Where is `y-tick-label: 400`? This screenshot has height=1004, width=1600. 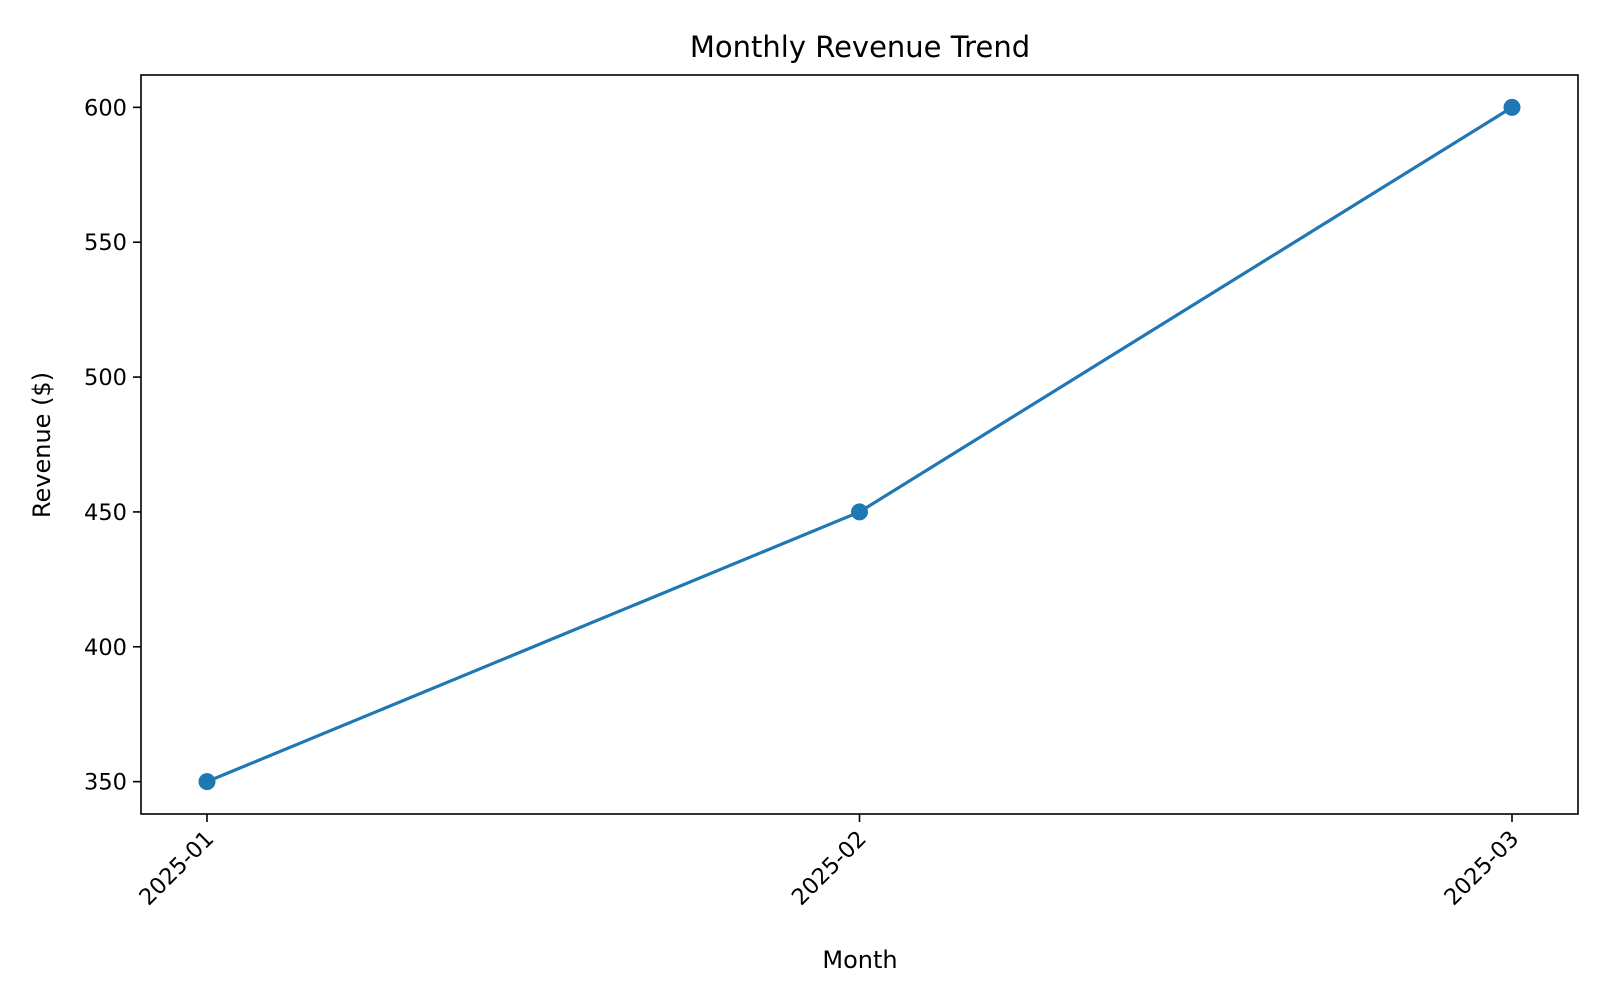 y-tick-label: 400 is located at coordinates (105, 648).